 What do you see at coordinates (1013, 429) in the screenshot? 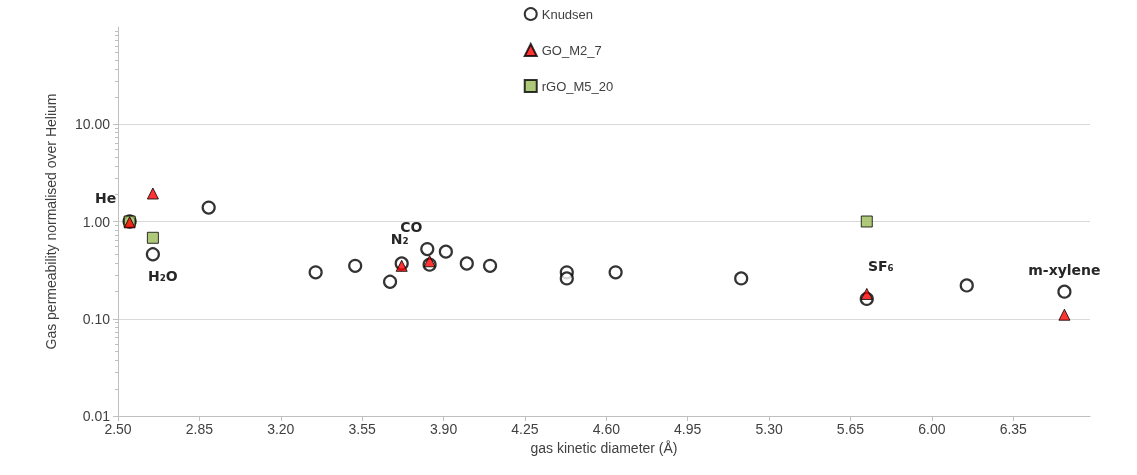
I see `x-tick-label: 6.35` at bounding box center [1013, 429].